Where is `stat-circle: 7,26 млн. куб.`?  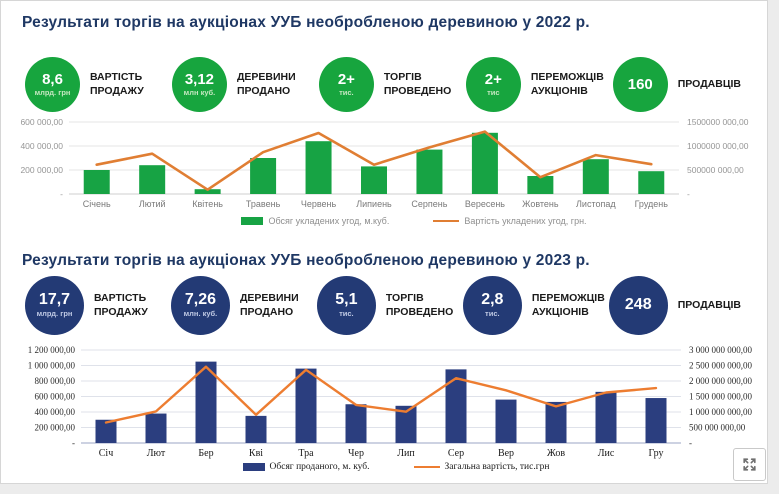 stat-circle: 7,26 млн. куб. is located at coordinates (200, 305).